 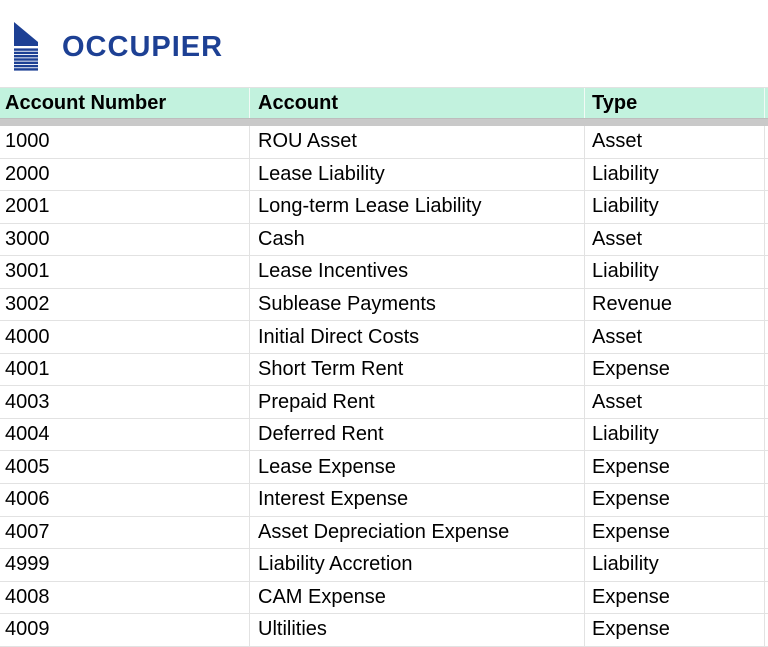 I want to click on cell-account-number: 4007, so click(x=125, y=532).